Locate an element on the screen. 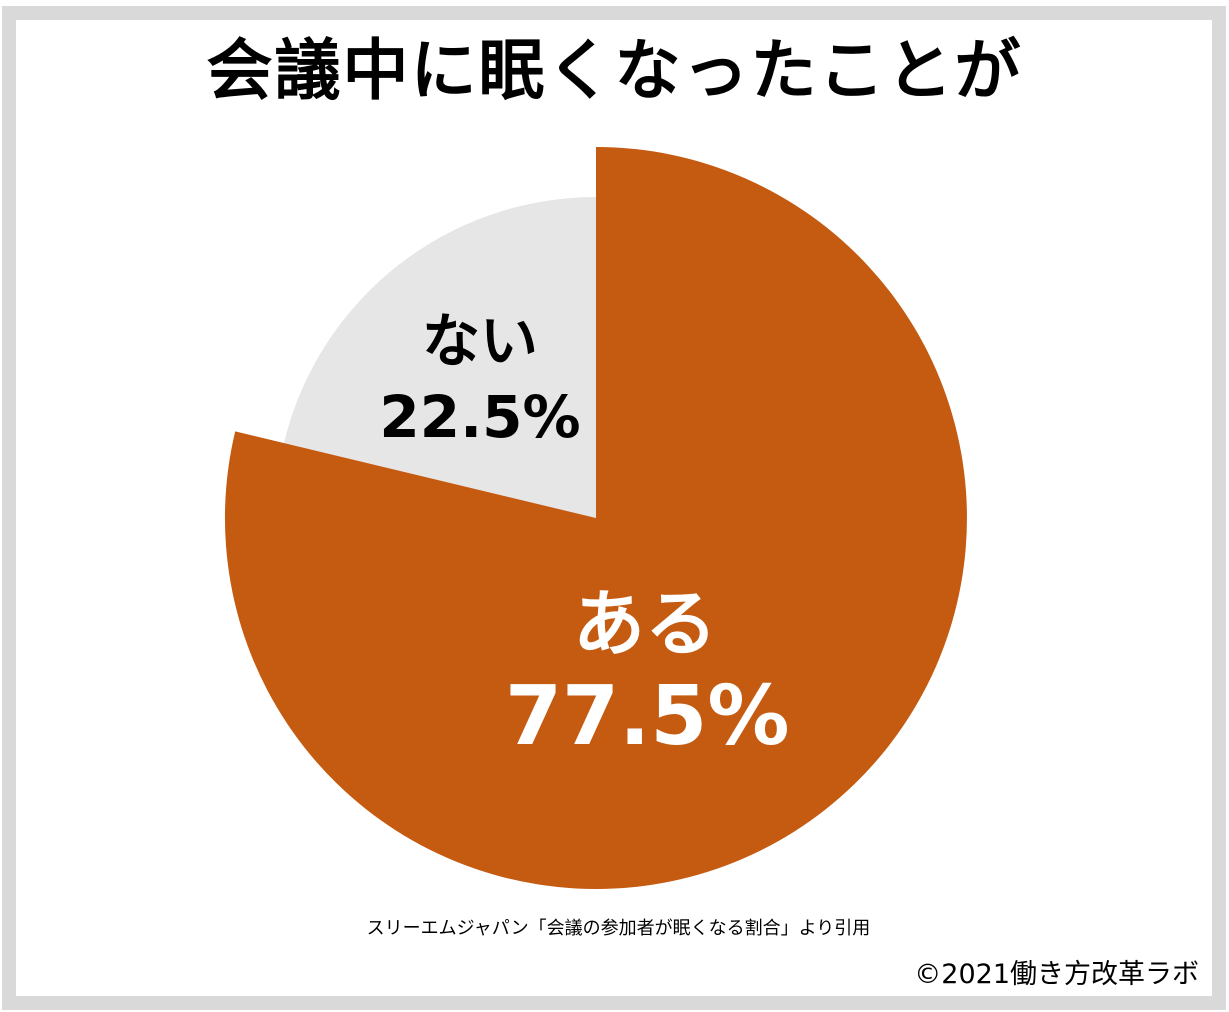 The image size is (1229, 1012). copyright-text: ©2021働き方改革ラボ is located at coordinates (1056, 974).